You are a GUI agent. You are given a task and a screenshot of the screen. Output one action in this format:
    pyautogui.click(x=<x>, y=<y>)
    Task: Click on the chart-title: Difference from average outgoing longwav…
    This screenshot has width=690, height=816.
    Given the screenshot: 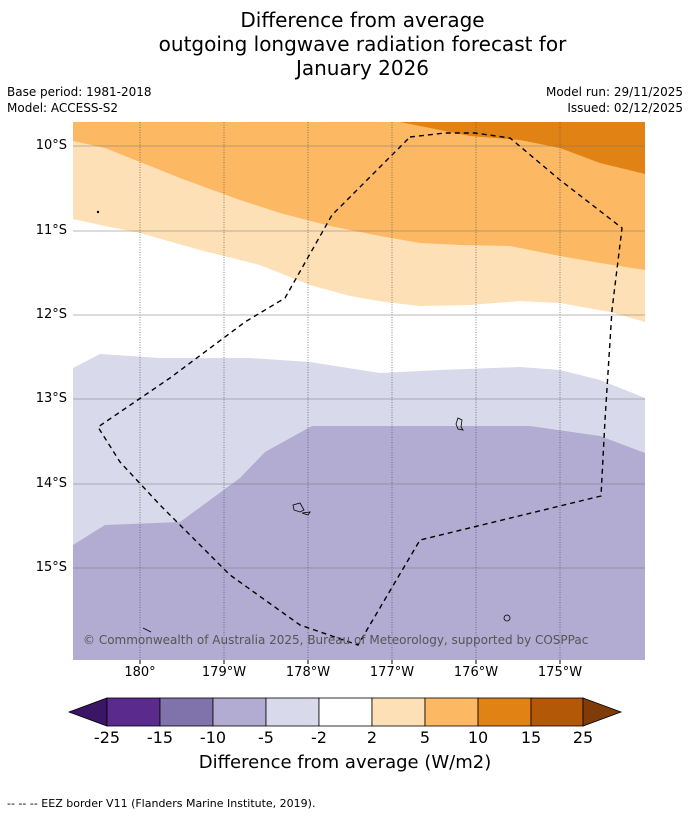 What is the action you would take?
    pyautogui.click(x=345, y=44)
    